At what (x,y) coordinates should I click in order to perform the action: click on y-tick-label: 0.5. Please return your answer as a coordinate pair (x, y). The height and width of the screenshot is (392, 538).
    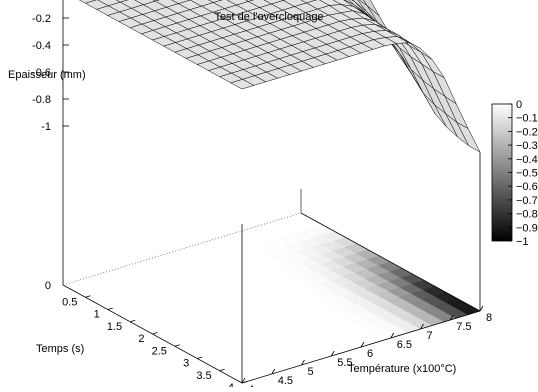
    Looking at the image, I should click on (69, 302).